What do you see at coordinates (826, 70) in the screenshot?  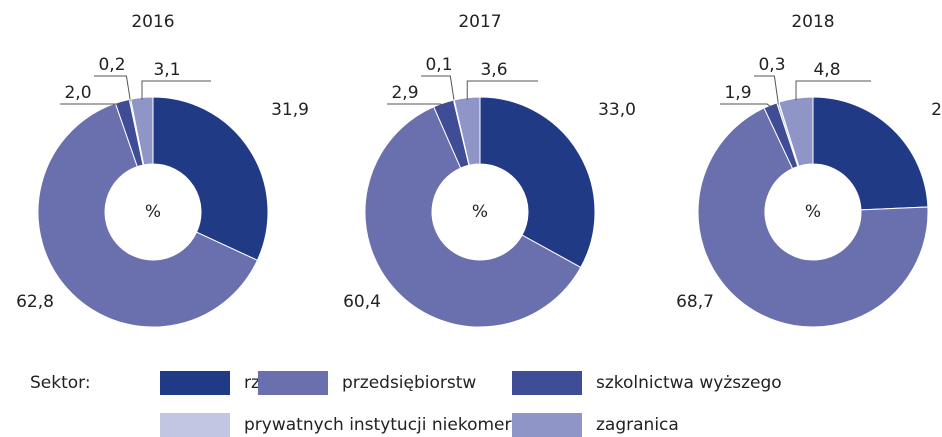 I see `value-label: 4,8` at bounding box center [826, 70].